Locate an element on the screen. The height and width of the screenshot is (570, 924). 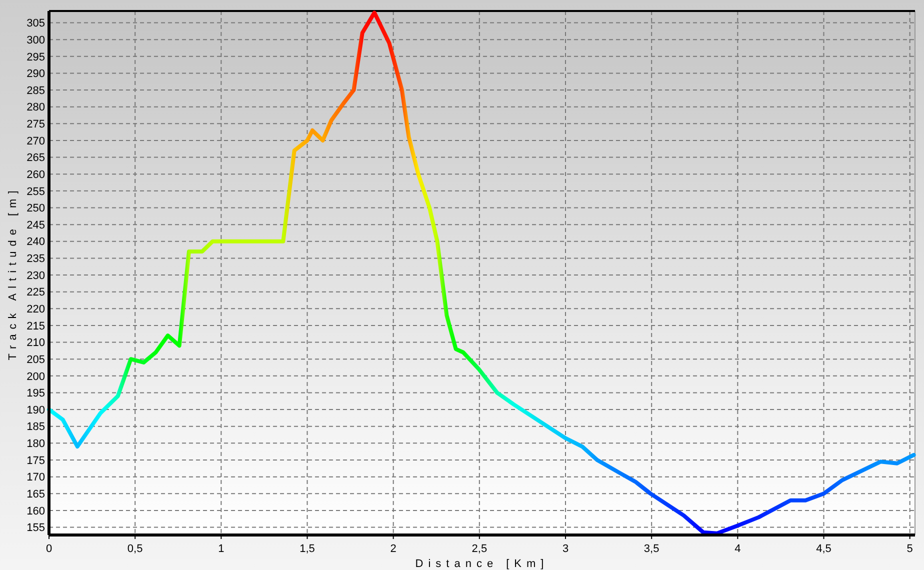
x-tick-label: 4 is located at coordinates (737, 549).